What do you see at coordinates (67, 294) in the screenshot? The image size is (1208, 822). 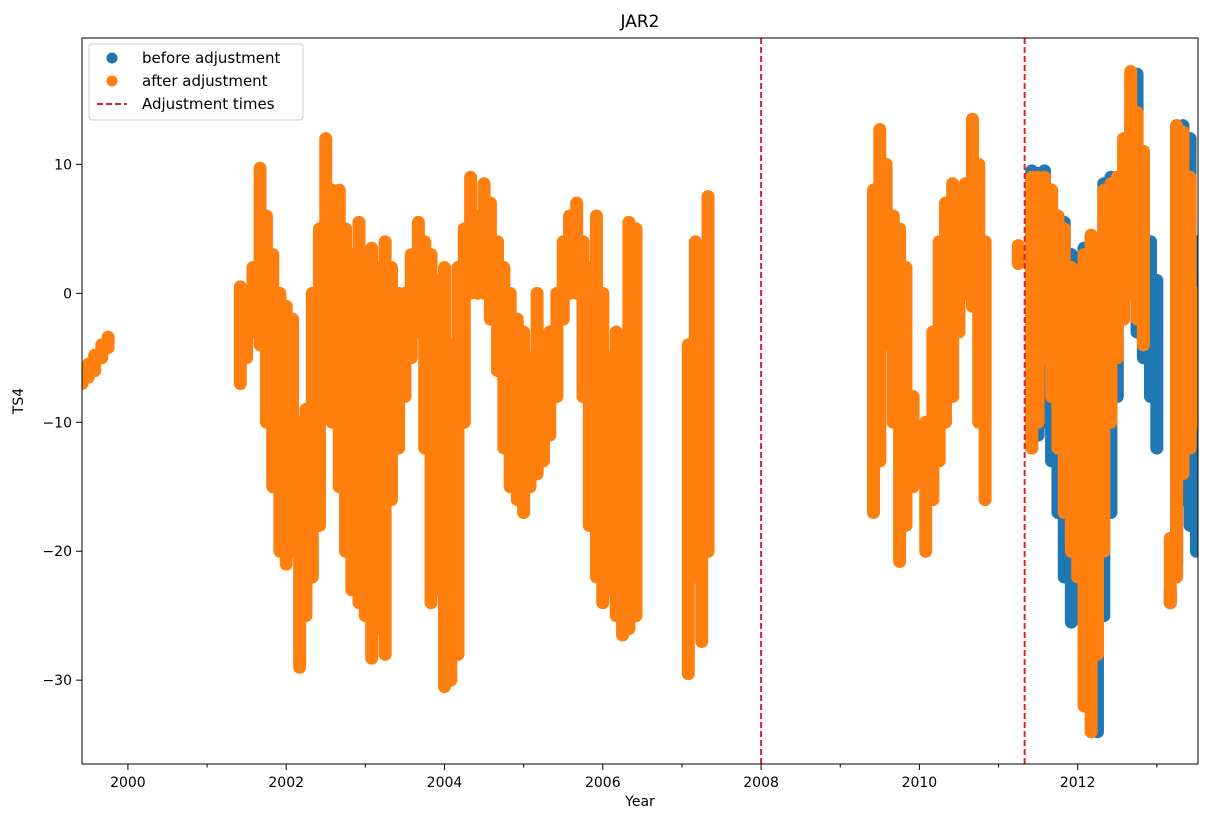 I see `y-tick-label: 0` at bounding box center [67, 294].